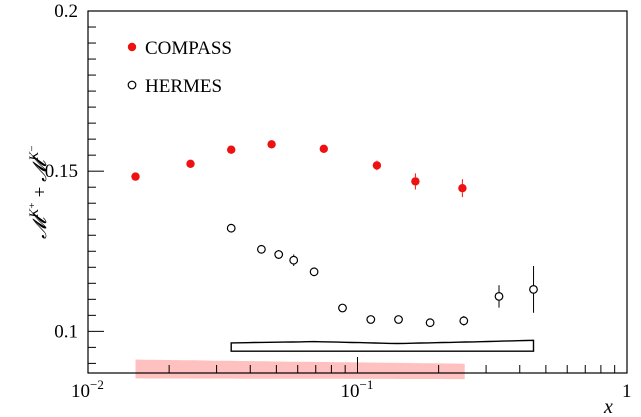 Image resolution: width=641 pixels, height=417 pixels. What do you see at coordinates (40, 225) in the screenshot?
I see `y-axis-title-m1: 𝓜` at bounding box center [40, 225].